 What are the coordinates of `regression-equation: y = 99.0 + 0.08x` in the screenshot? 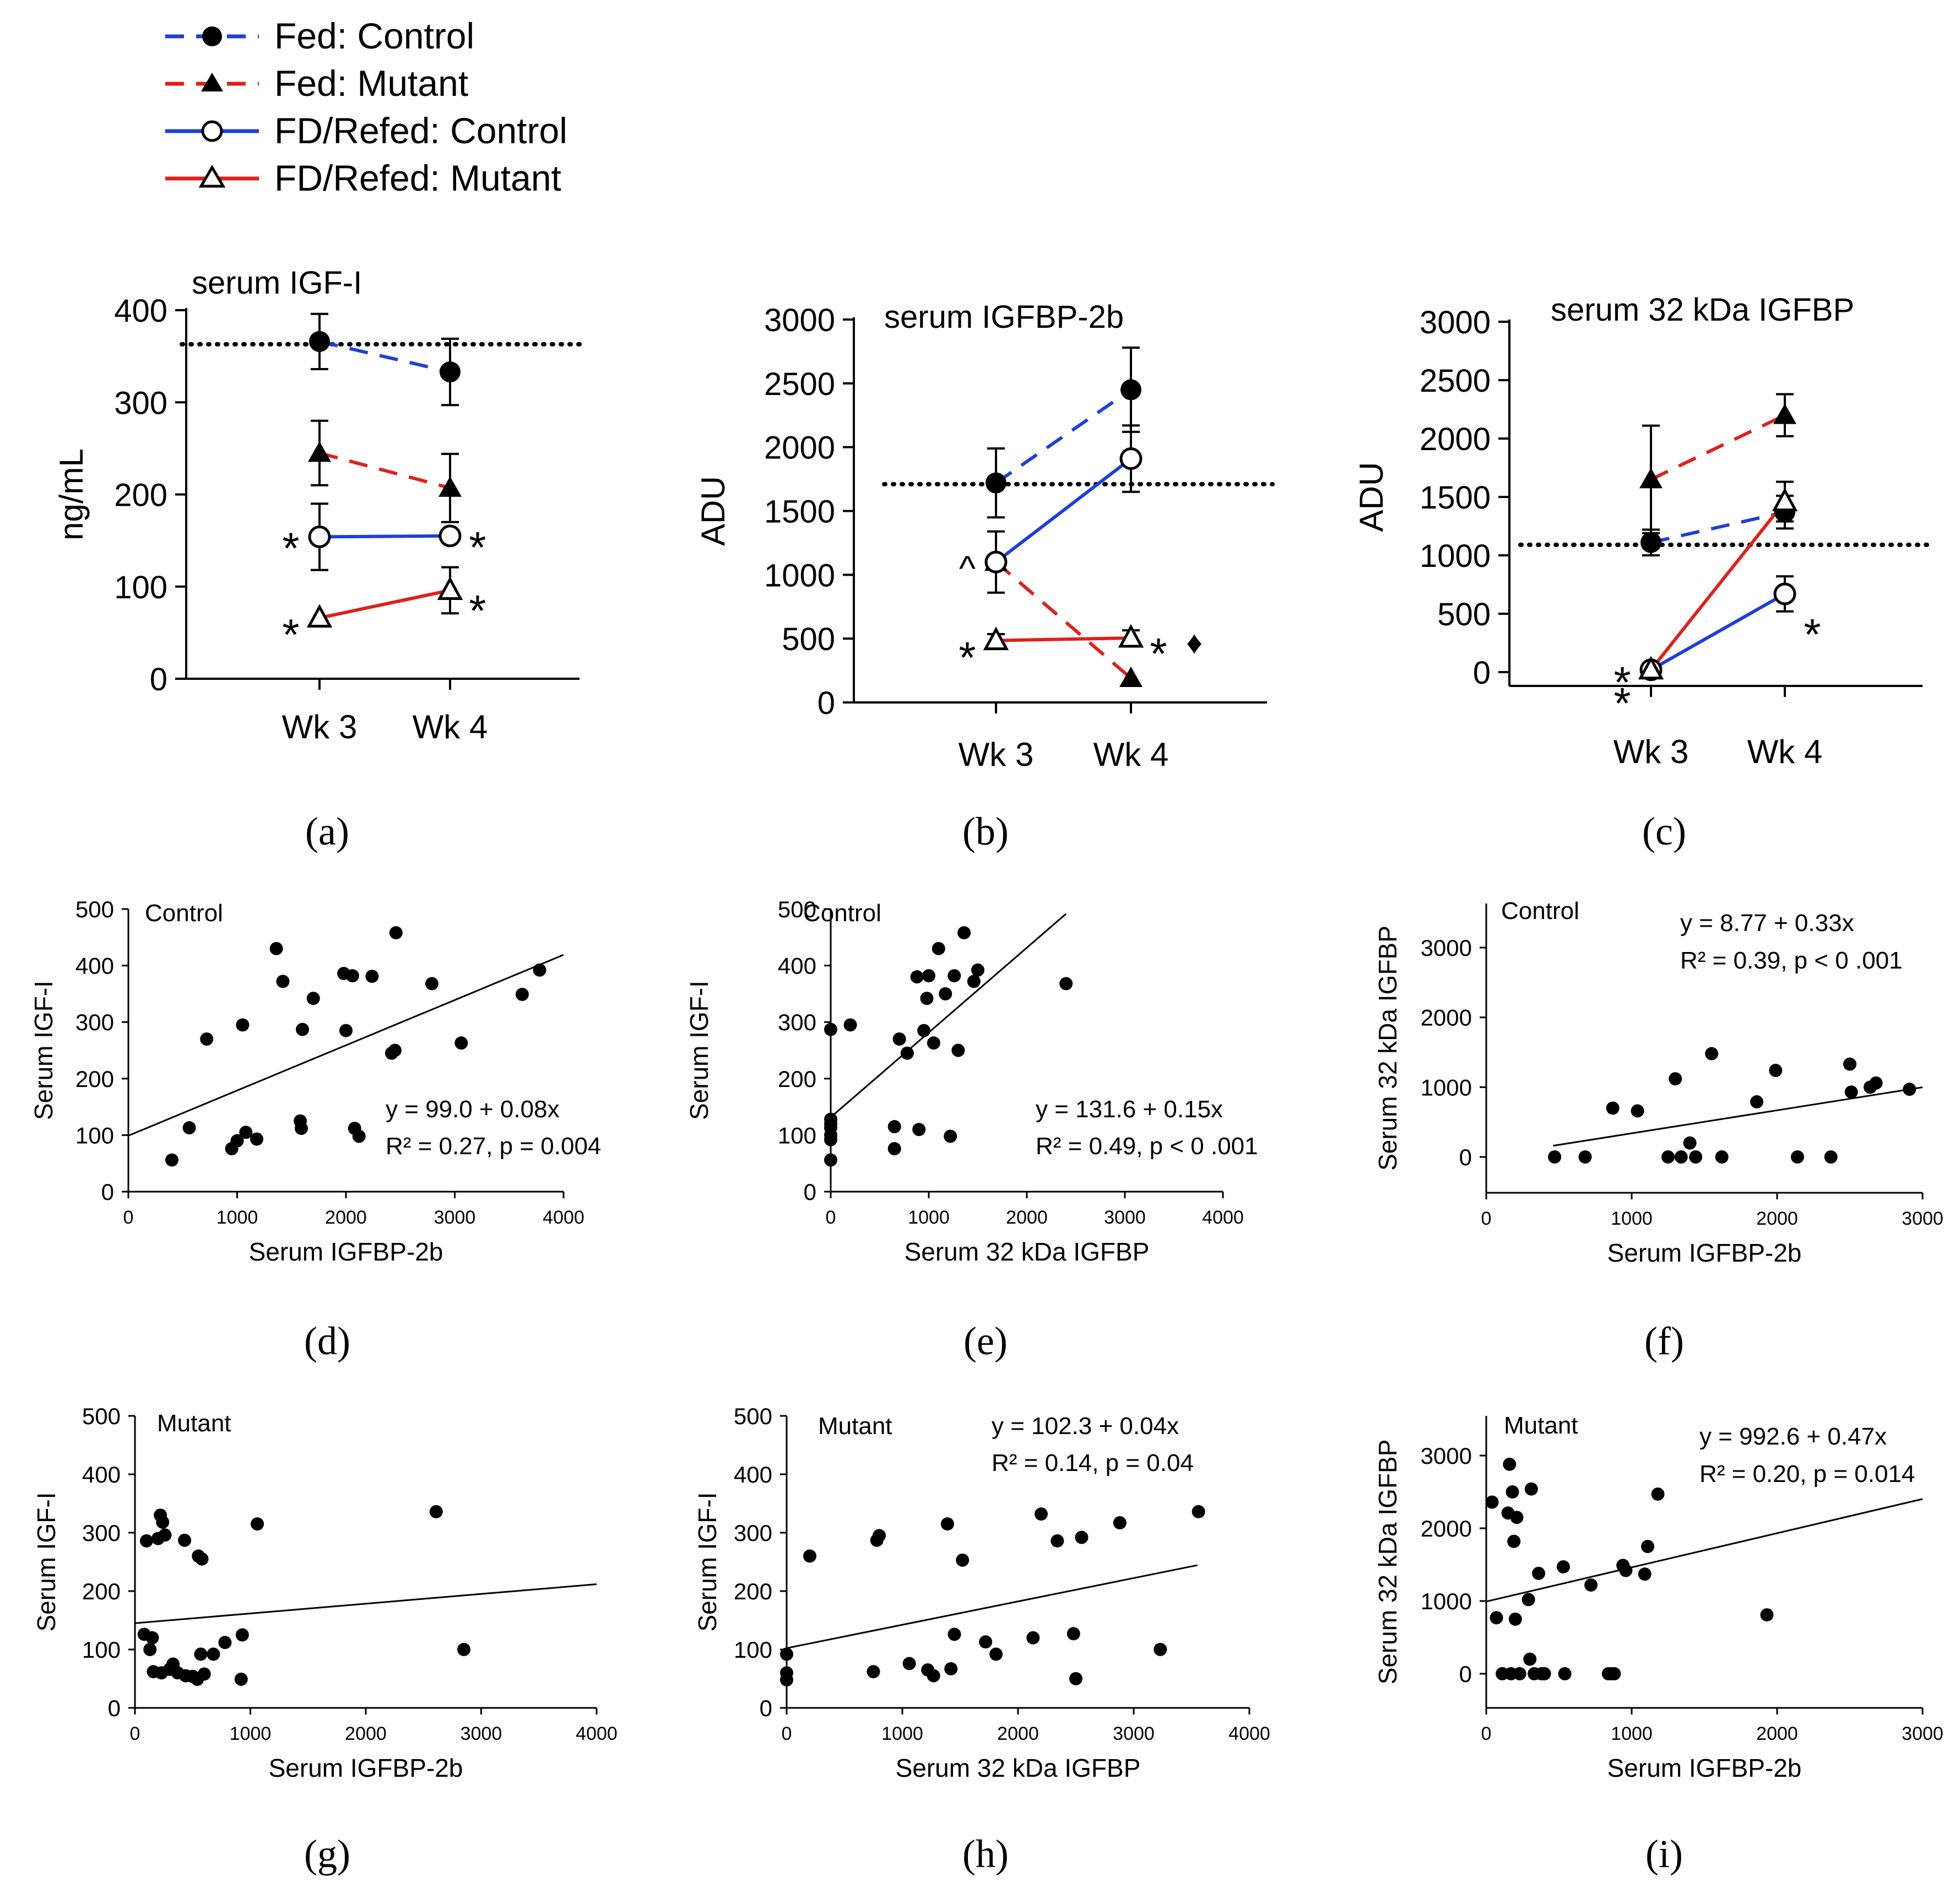 It's located at (473, 1109).